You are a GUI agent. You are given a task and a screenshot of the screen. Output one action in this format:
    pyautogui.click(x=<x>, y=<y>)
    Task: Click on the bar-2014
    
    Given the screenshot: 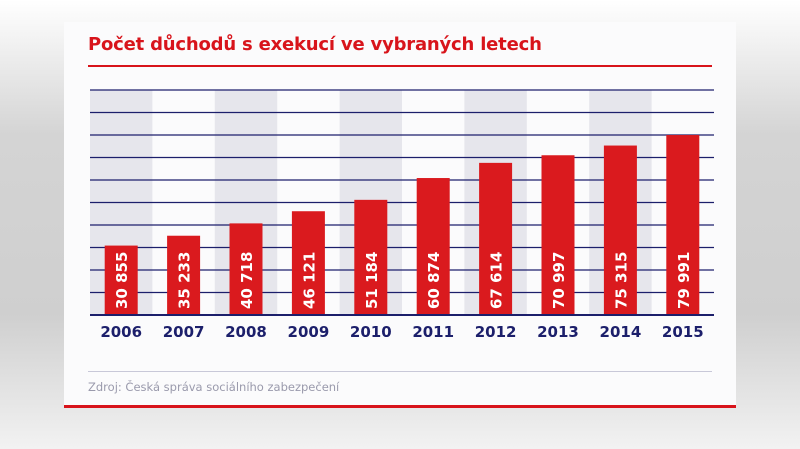 What is the action you would take?
    pyautogui.click(x=620, y=229)
    